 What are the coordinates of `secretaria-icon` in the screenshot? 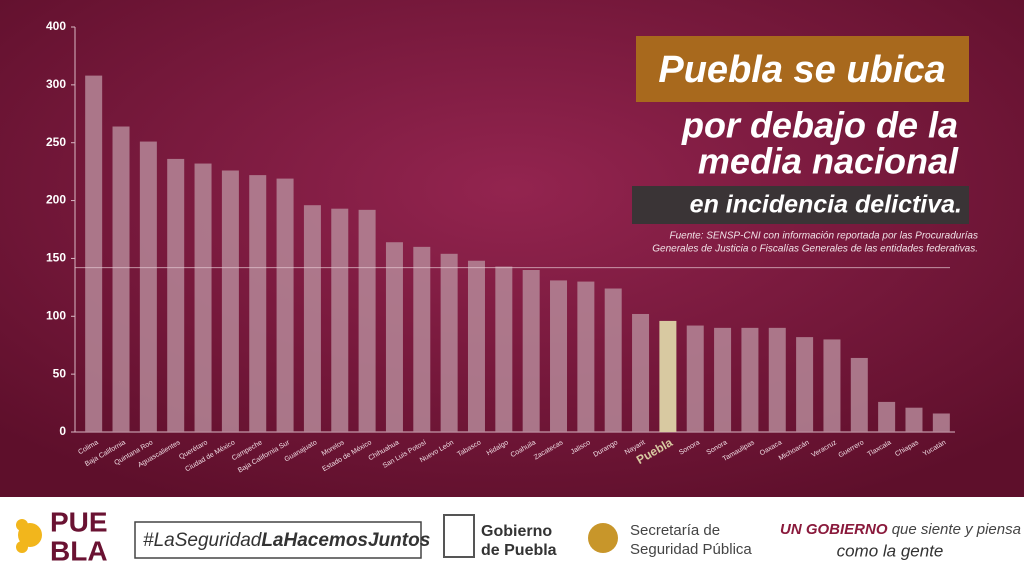 It's located at (603, 538).